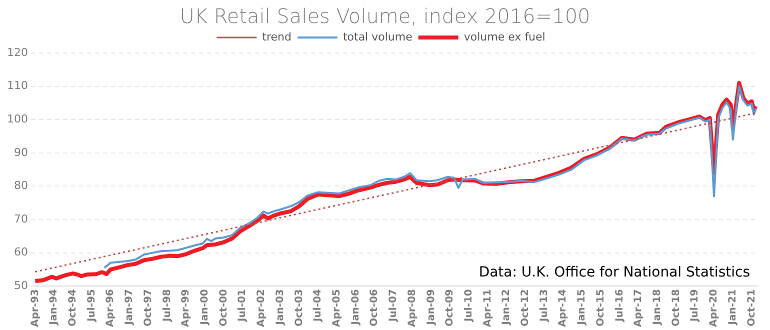 Image resolution: width=770 pixels, height=330 pixels. I want to click on x-tick-label: Jan-06, so click(356, 307).